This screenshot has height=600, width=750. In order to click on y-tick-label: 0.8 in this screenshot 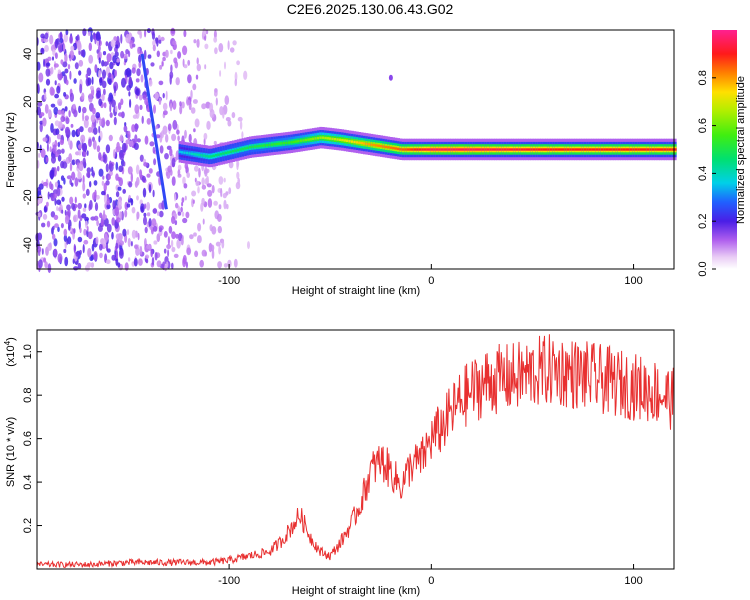, I will do `click(28, 395)`.